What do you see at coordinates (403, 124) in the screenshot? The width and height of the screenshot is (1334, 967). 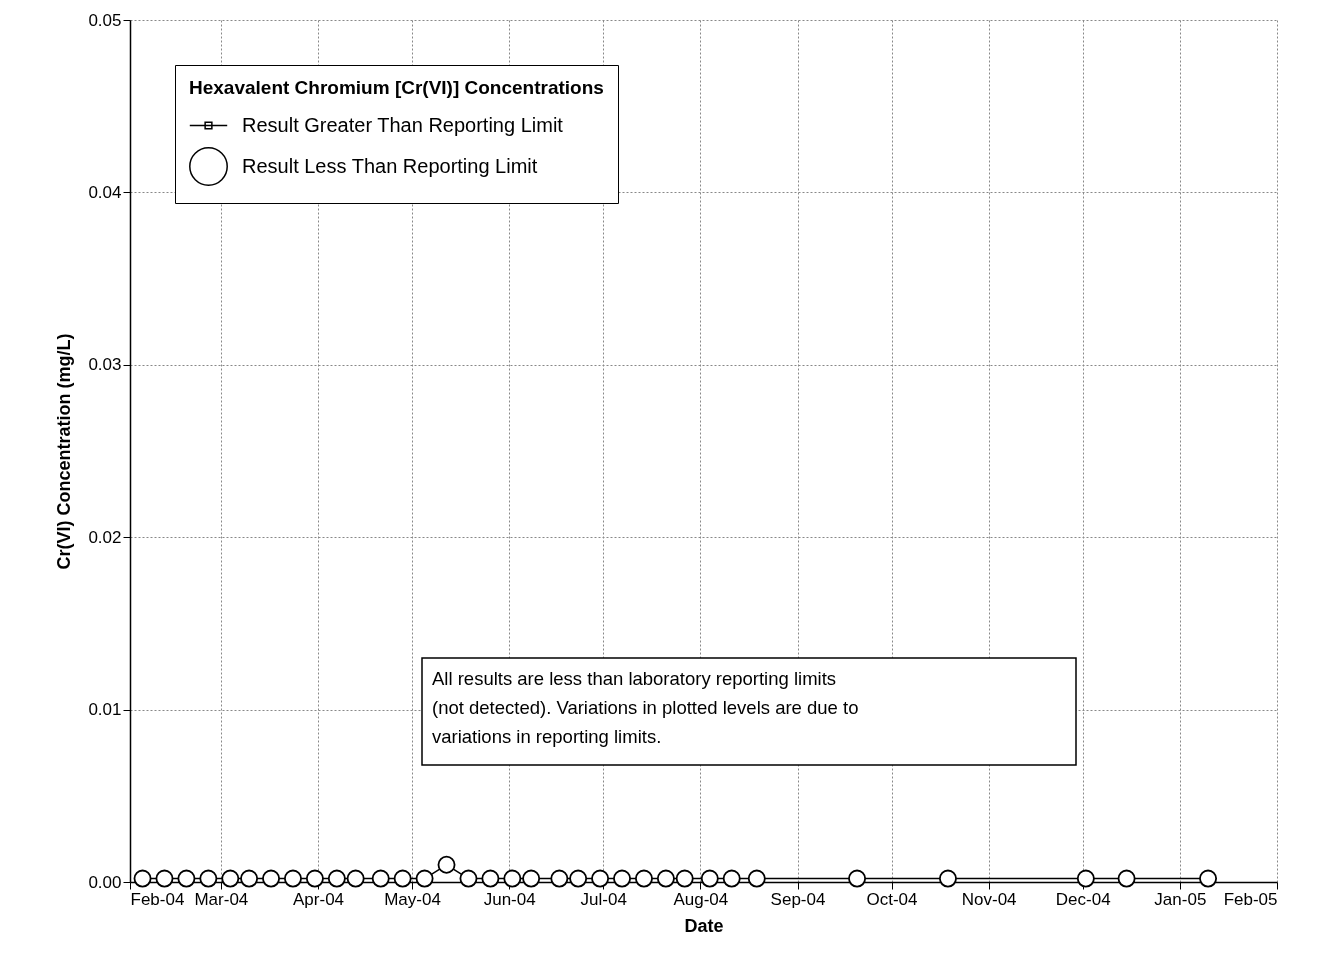 I see `legend-label: Result Greater Than Reporting Limit` at bounding box center [403, 124].